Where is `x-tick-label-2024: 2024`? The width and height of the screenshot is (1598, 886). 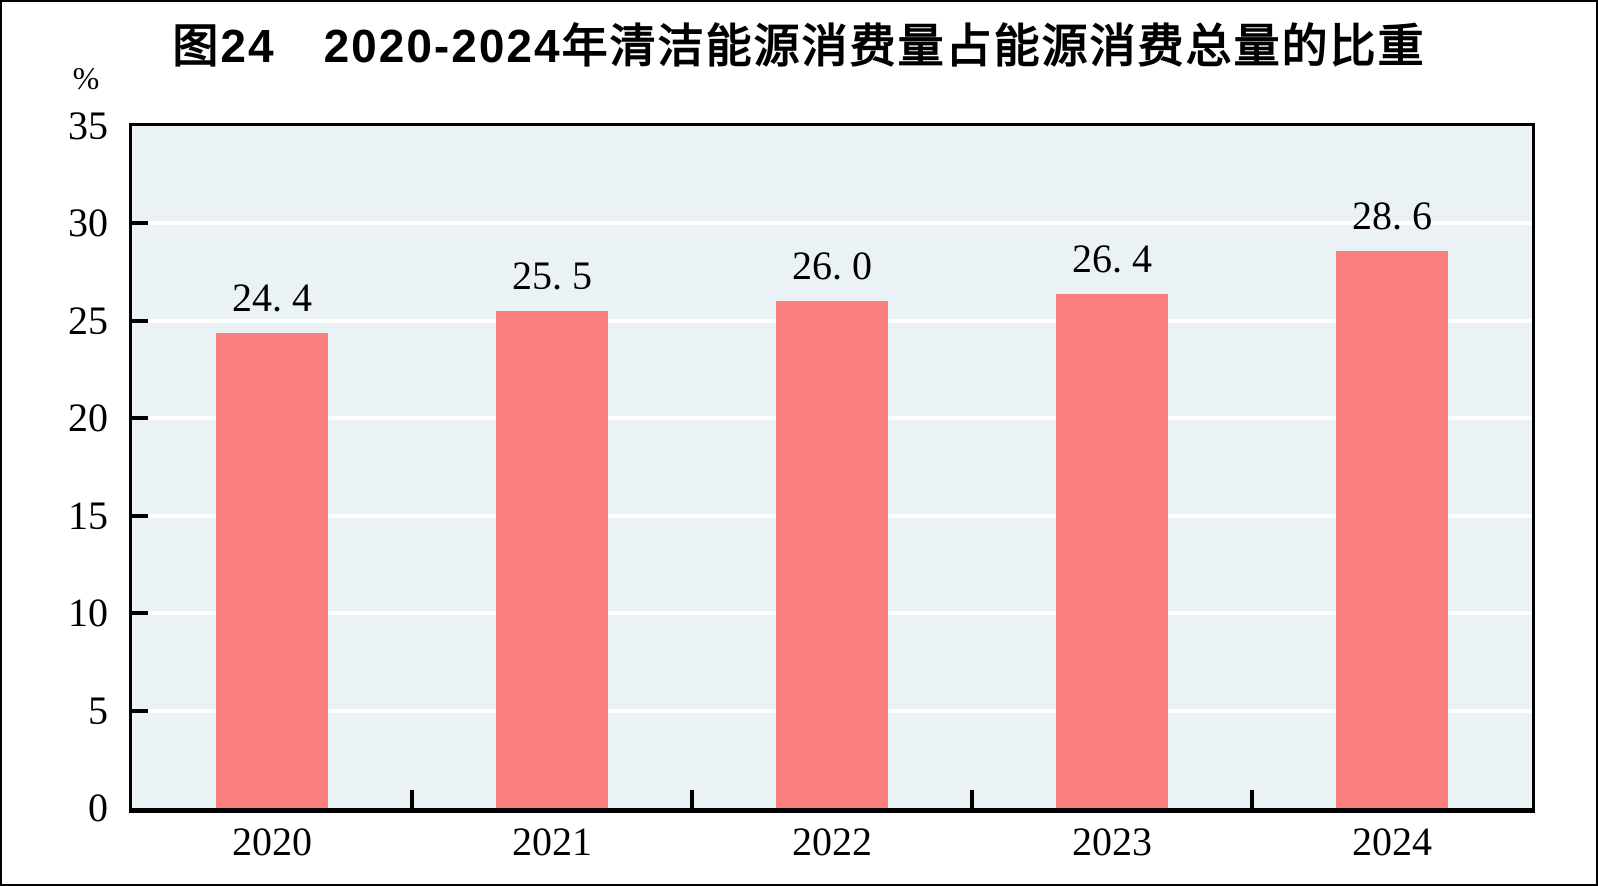
x-tick-label-2024: 2024 is located at coordinates (1392, 841).